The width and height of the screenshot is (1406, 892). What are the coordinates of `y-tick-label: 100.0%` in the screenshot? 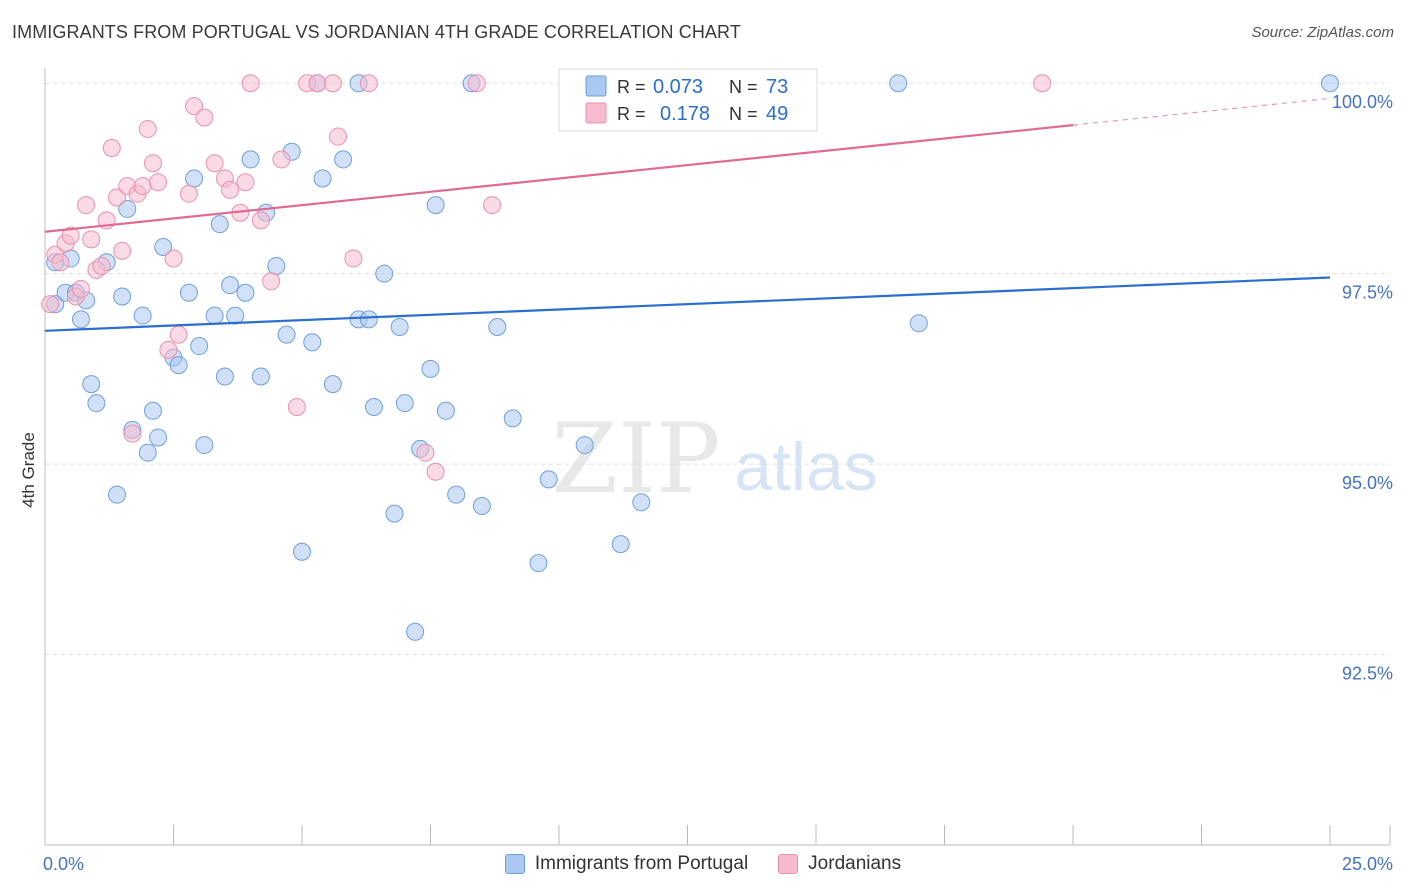 It's located at (1362, 102).